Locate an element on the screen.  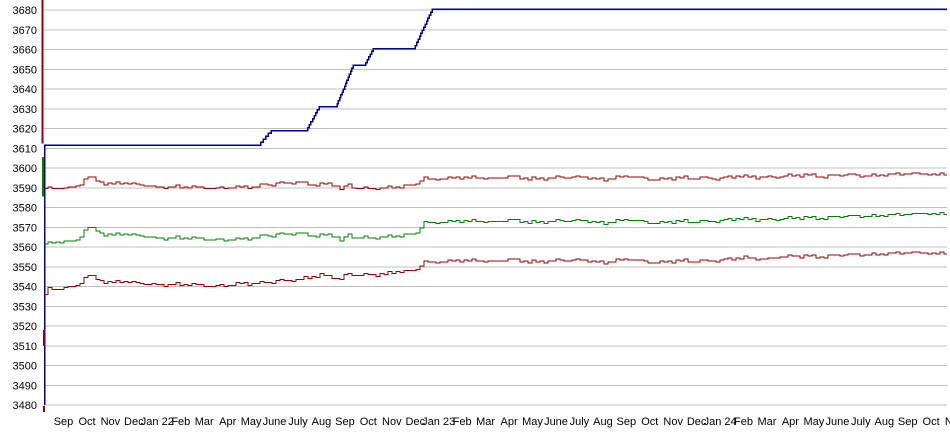
y-tick-label: 3560 is located at coordinates (25, 248).